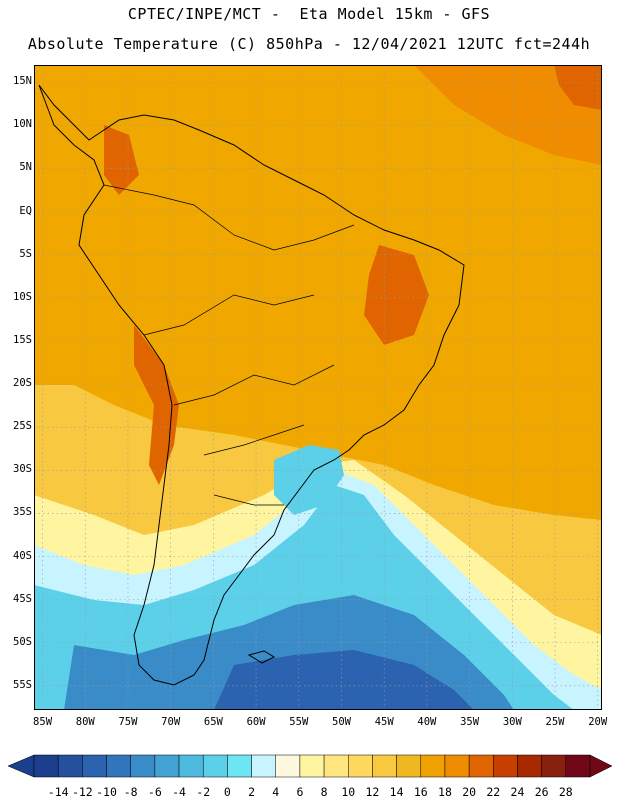  Describe the element at coordinates (171, 722) in the screenshot. I see `longitude-label: 70W` at that location.